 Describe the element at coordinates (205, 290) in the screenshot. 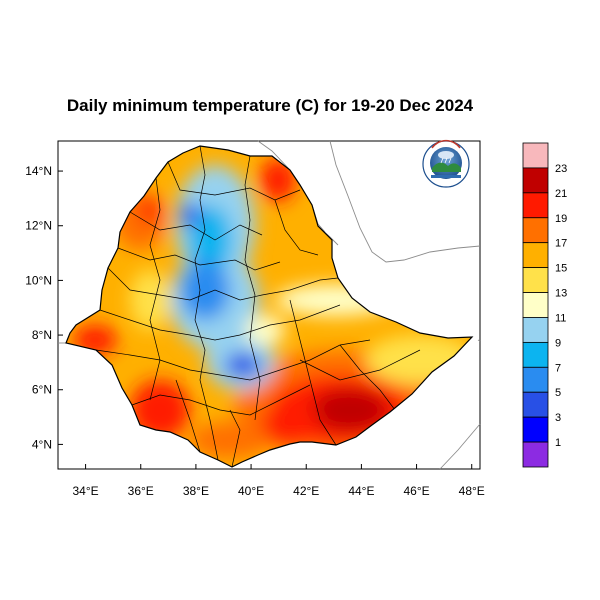

I see `cold-highlands-central` at that location.